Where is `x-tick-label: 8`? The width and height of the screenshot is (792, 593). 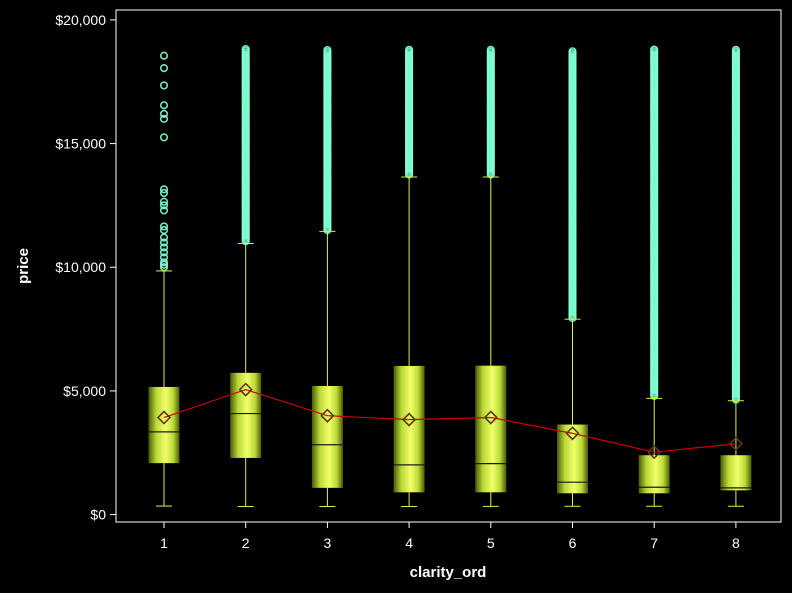
x-tick-label: 8 is located at coordinates (736, 543).